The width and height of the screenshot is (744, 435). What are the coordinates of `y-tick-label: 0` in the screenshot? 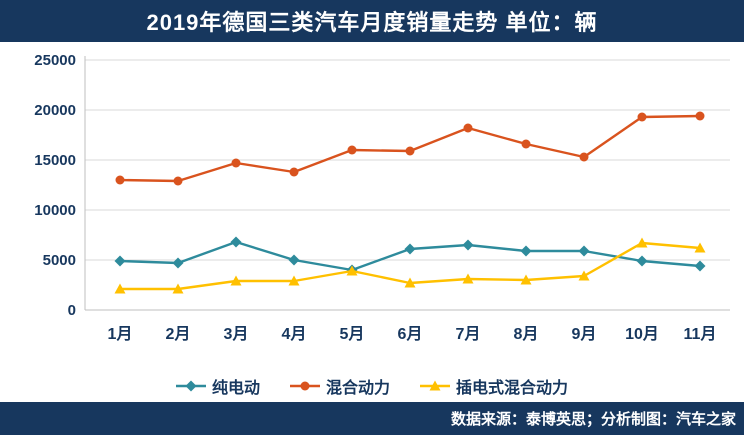 It's located at (72, 310).